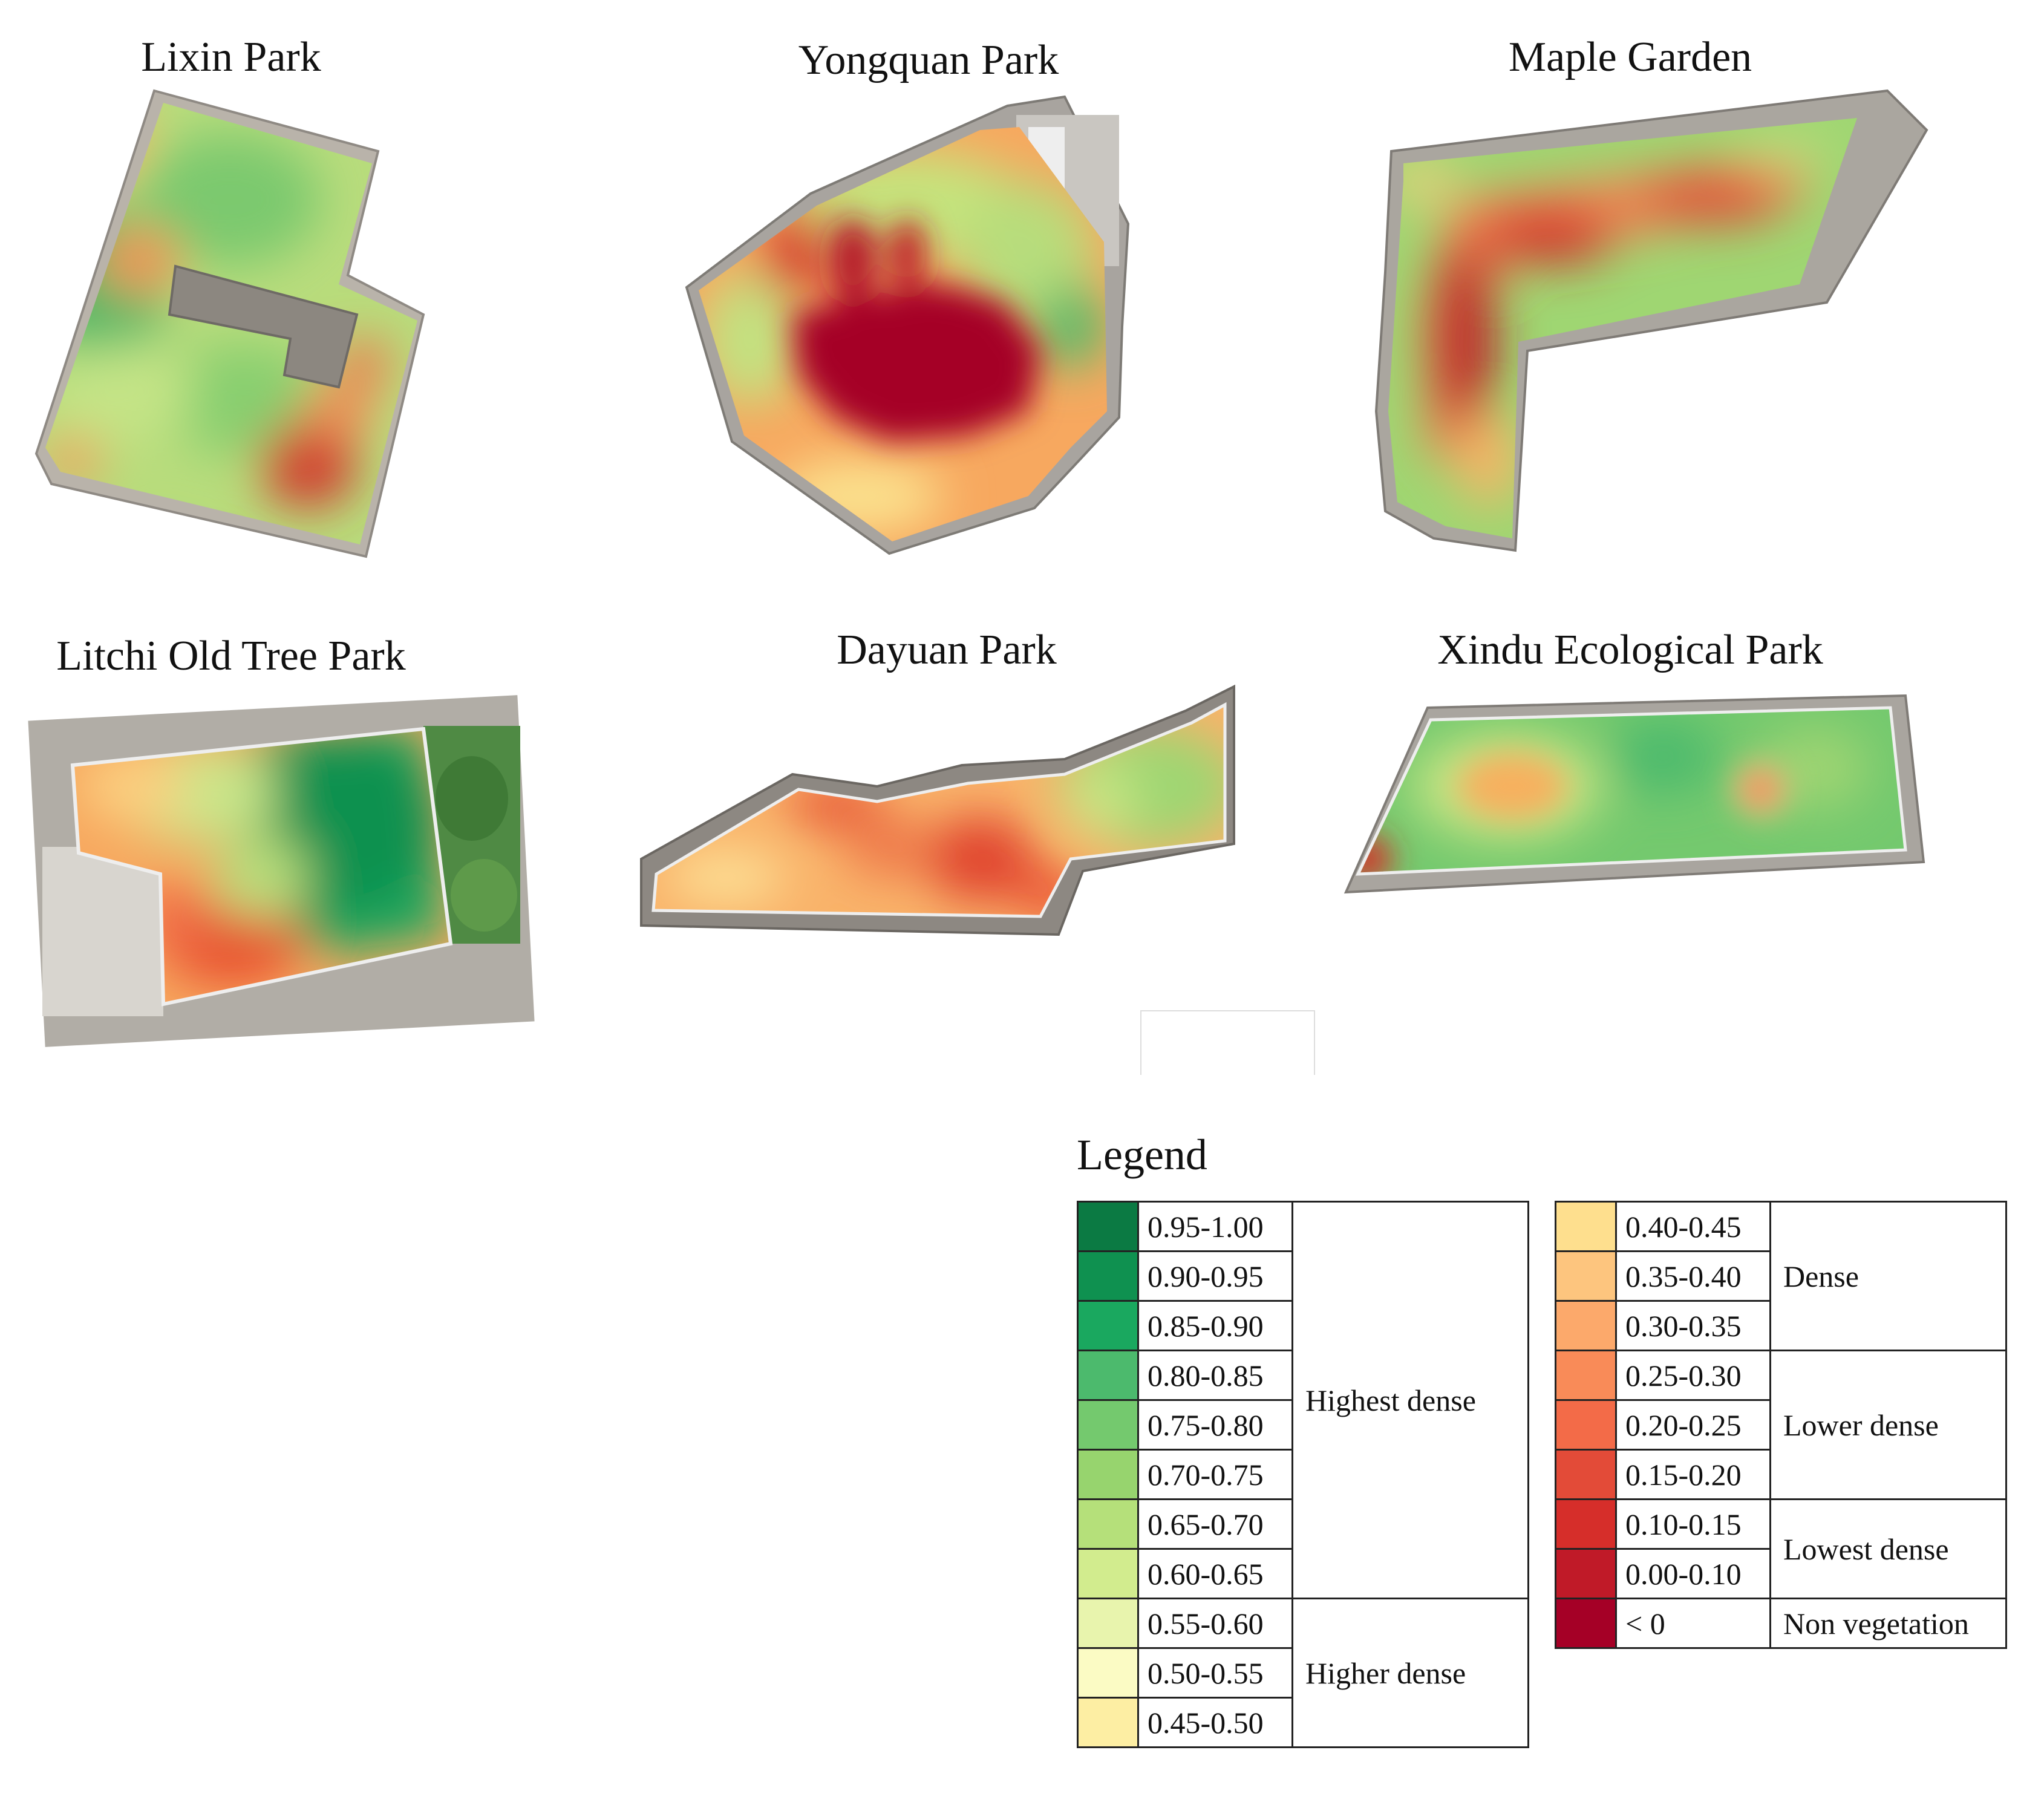  Describe the element at coordinates (1303, 1325) in the screenshot. I see `legend-row: 0.85-0.90` at that location.